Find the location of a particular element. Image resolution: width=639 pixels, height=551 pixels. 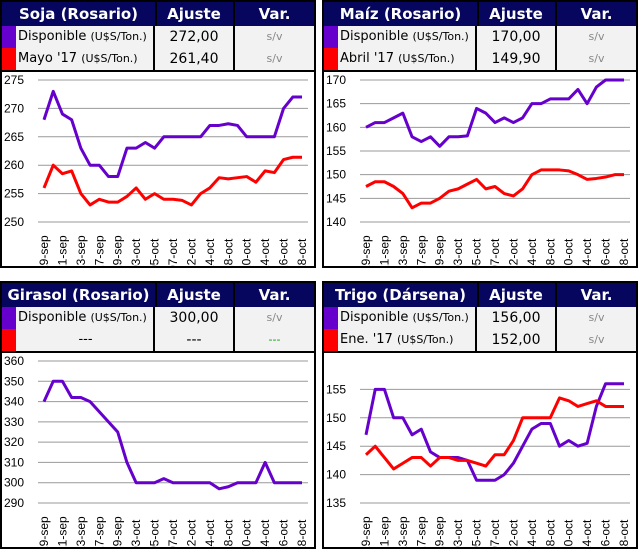

panel-header: Trigo (Dársena) Ajuste Var. is located at coordinates (480, 295).